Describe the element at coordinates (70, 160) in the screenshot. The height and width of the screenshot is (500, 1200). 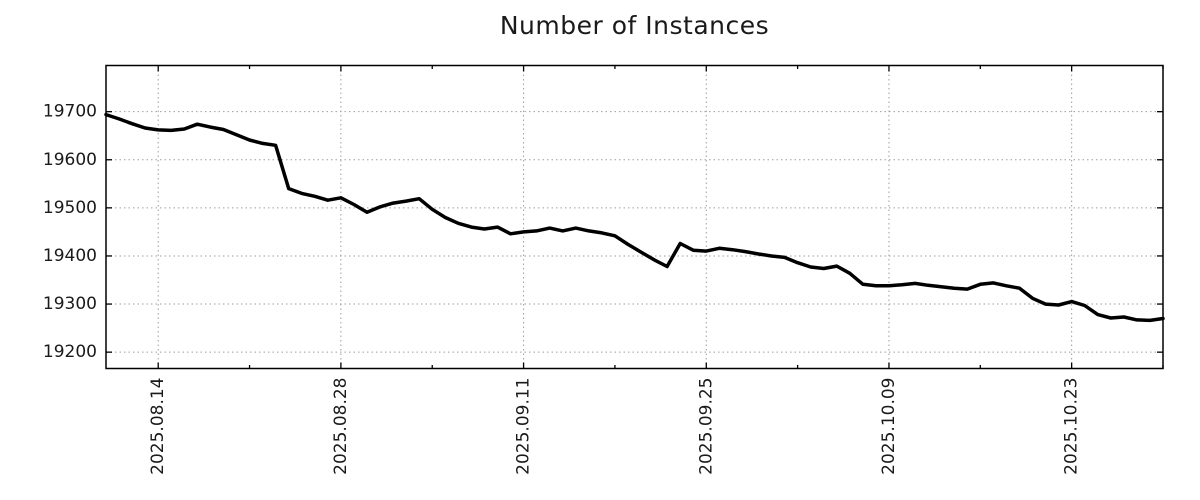
I see `y-tick-label: 19600` at that location.